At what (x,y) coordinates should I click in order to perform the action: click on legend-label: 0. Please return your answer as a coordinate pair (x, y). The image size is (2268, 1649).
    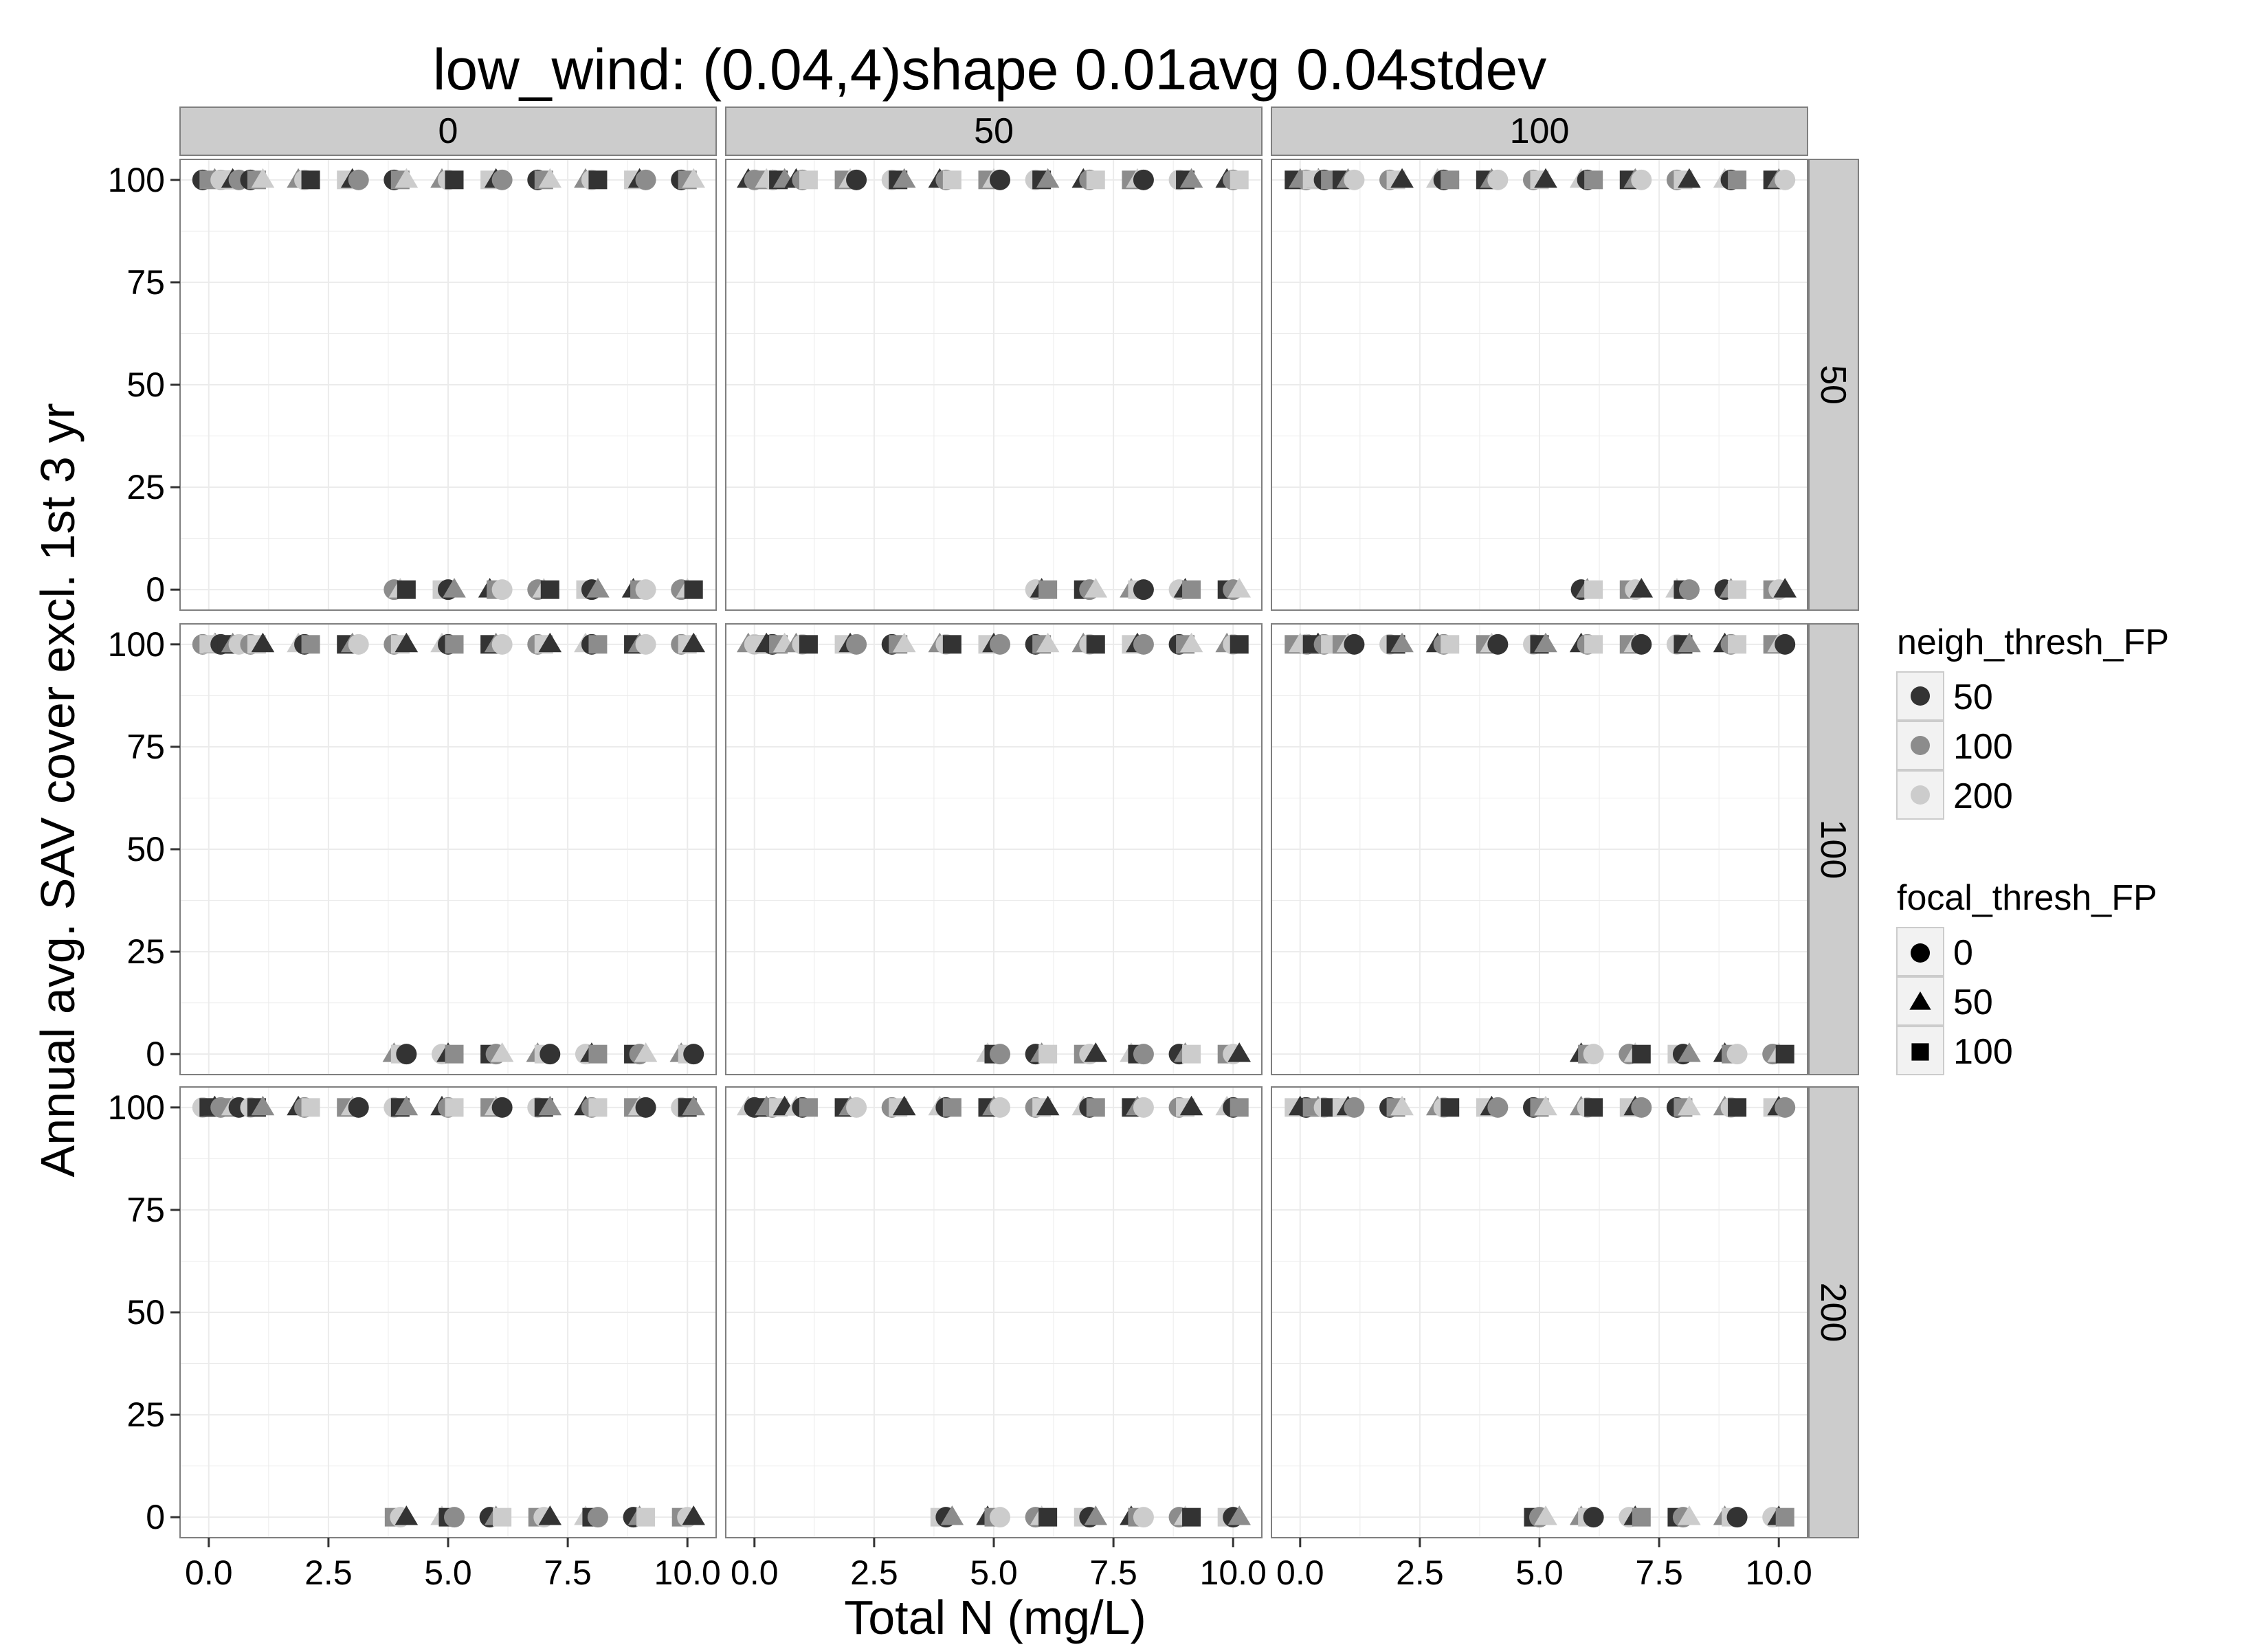
    Looking at the image, I should click on (1963, 953).